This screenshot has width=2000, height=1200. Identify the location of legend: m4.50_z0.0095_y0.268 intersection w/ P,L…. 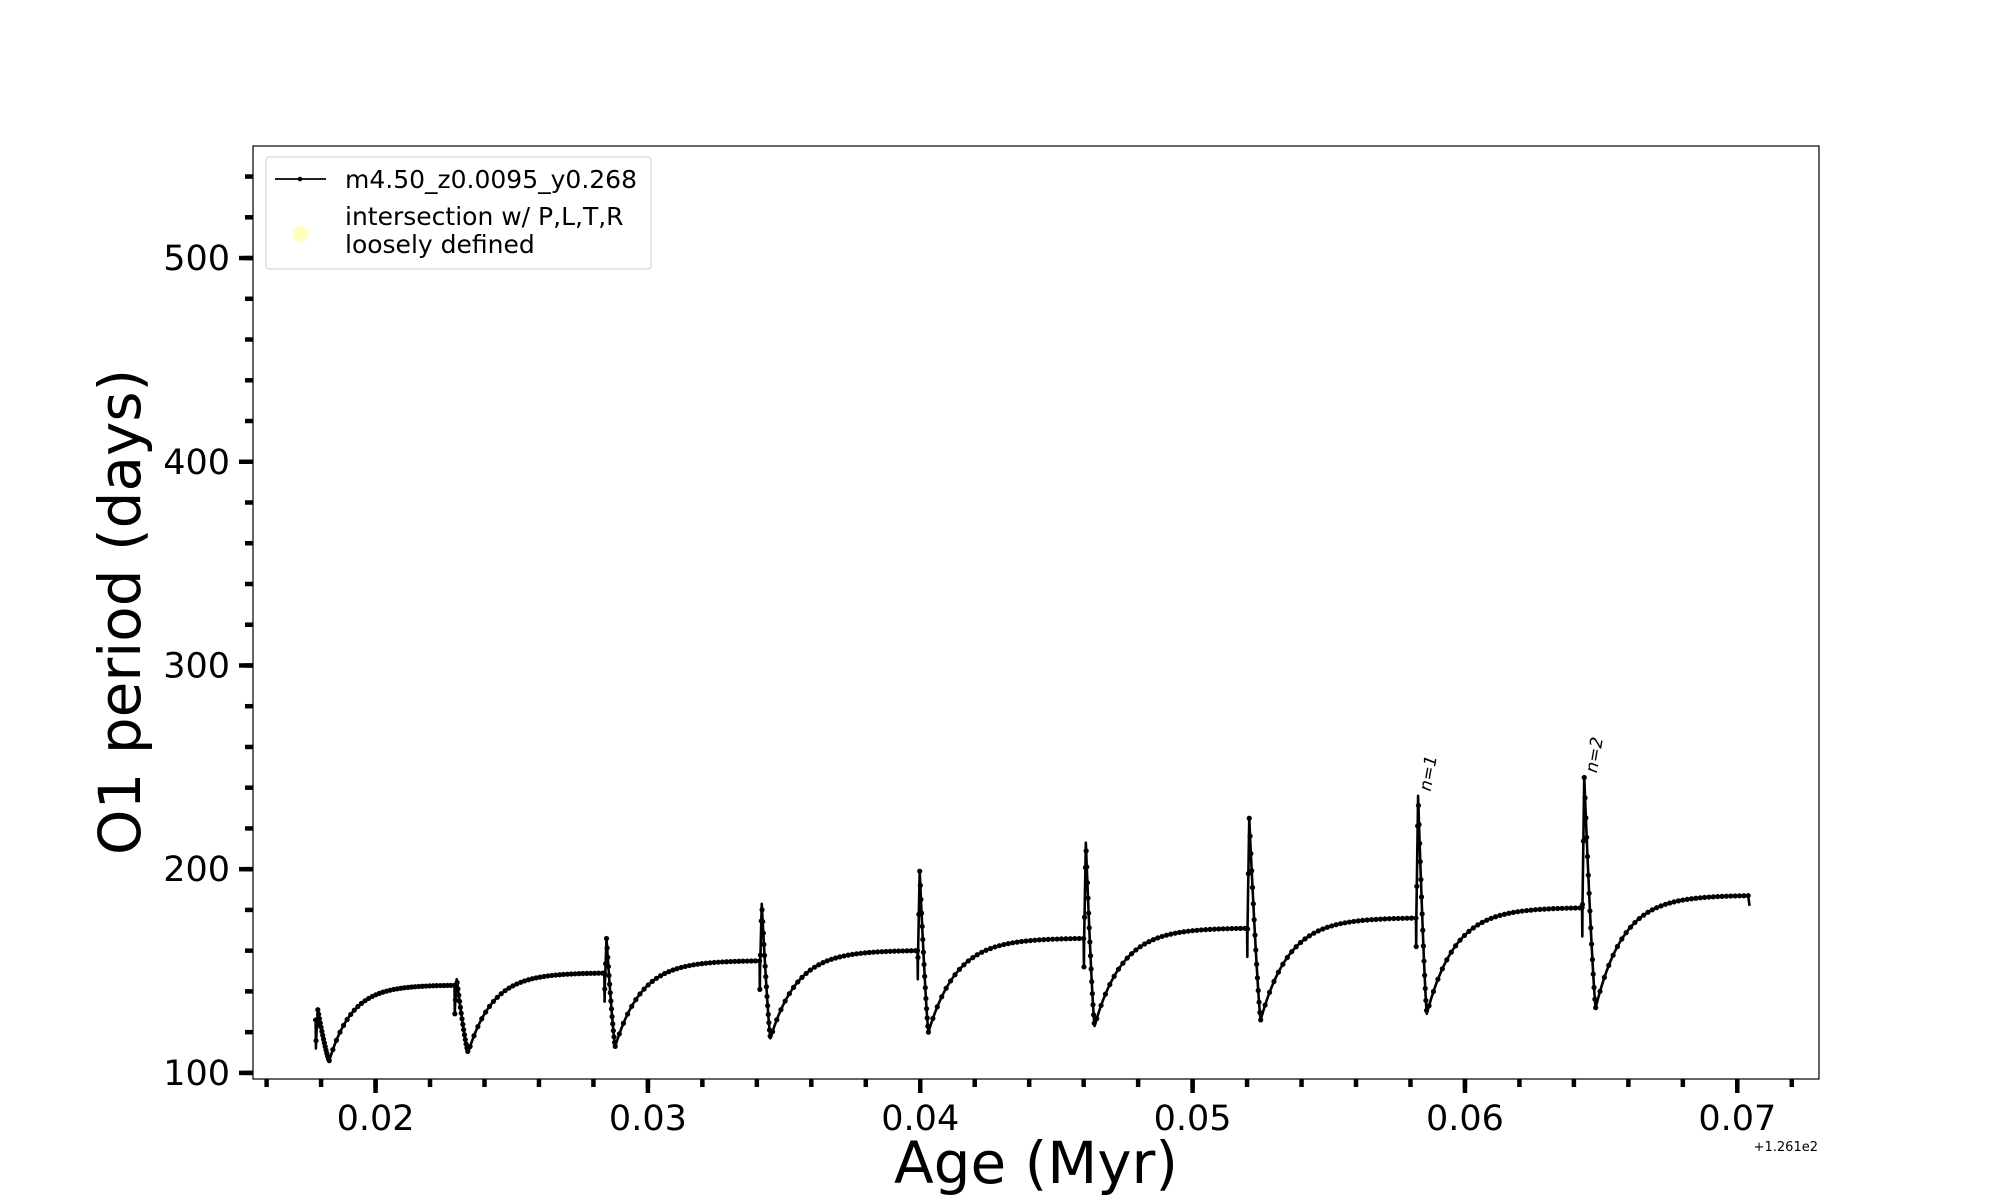
(458, 213).